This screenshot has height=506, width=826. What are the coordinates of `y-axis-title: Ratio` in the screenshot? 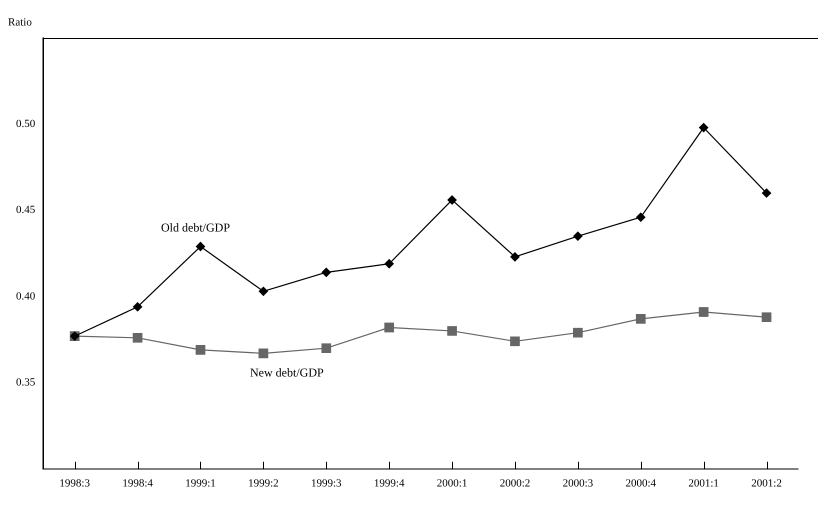 It's located at (20, 22).